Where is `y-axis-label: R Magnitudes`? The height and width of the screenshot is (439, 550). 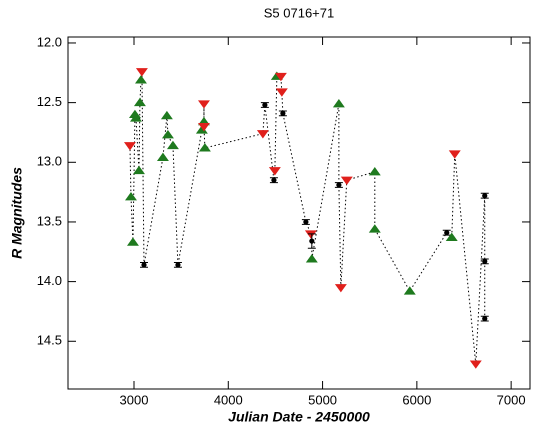 y-axis-label: R Magnitudes is located at coordinates (17, 213).